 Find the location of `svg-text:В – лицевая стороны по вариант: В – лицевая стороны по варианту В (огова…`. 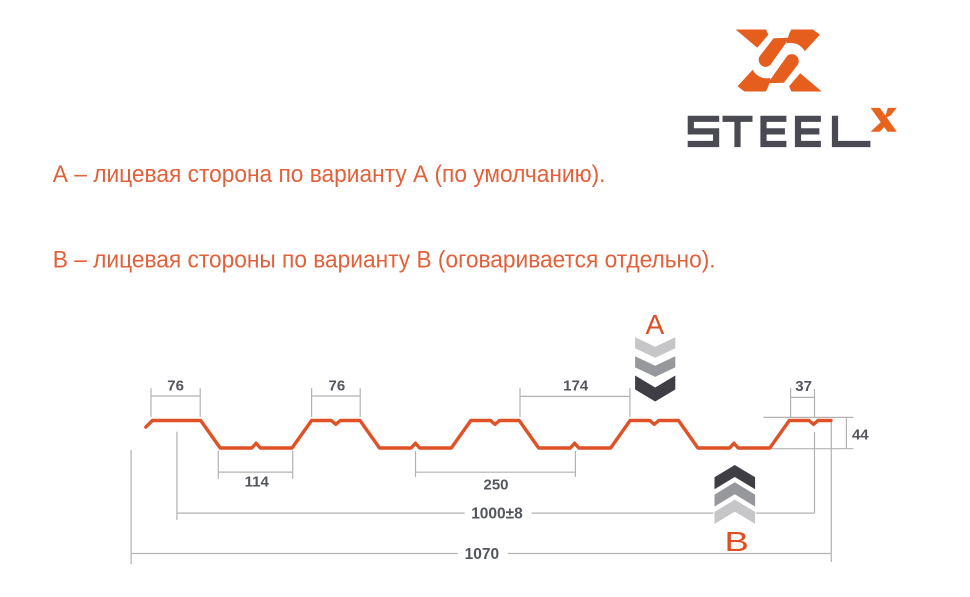

svg-text:В – лицевая стороны по вариант: В – лицевая стороны по варианту В (огова… is located at coordinates (384, 259).